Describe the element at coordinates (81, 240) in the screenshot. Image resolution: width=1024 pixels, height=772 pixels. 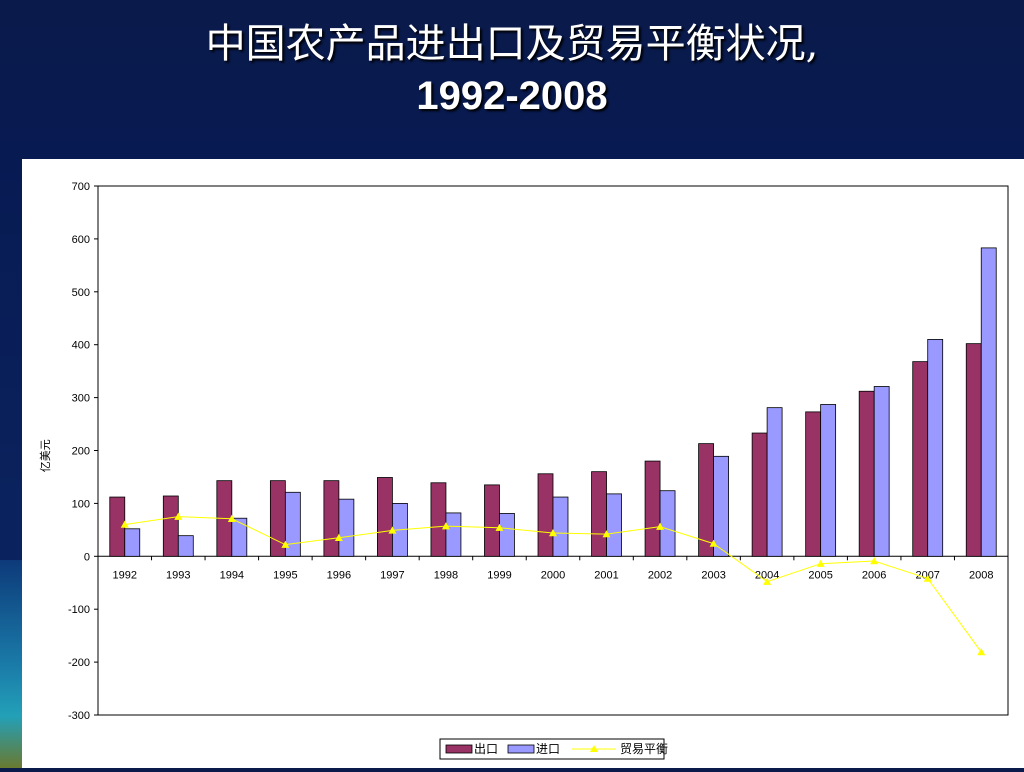
I see `y-tick-label: 600` at that location.